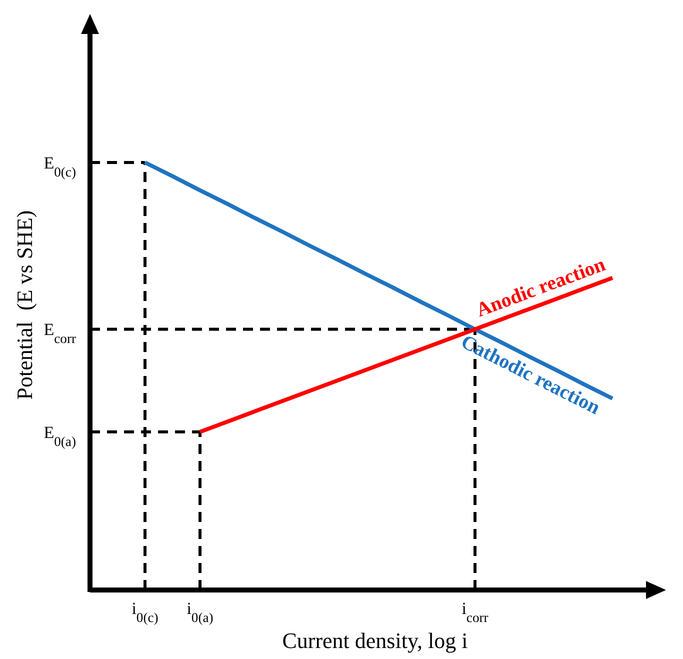 This screenshot has height=659, width=683. Describe the element at coordinates (145, 611) in the screenshot. I see `x-tick-label: i$_{0(c)}$` at that location.